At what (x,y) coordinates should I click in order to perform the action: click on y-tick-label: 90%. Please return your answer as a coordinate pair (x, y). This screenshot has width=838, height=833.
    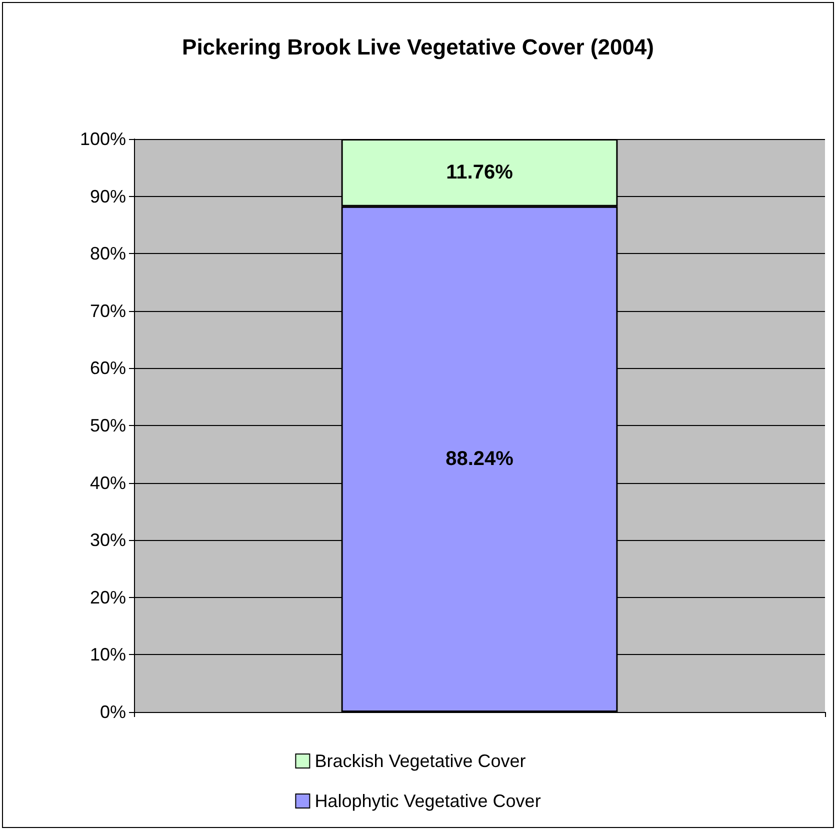
    Looking at the image, I should click on (108, 196).